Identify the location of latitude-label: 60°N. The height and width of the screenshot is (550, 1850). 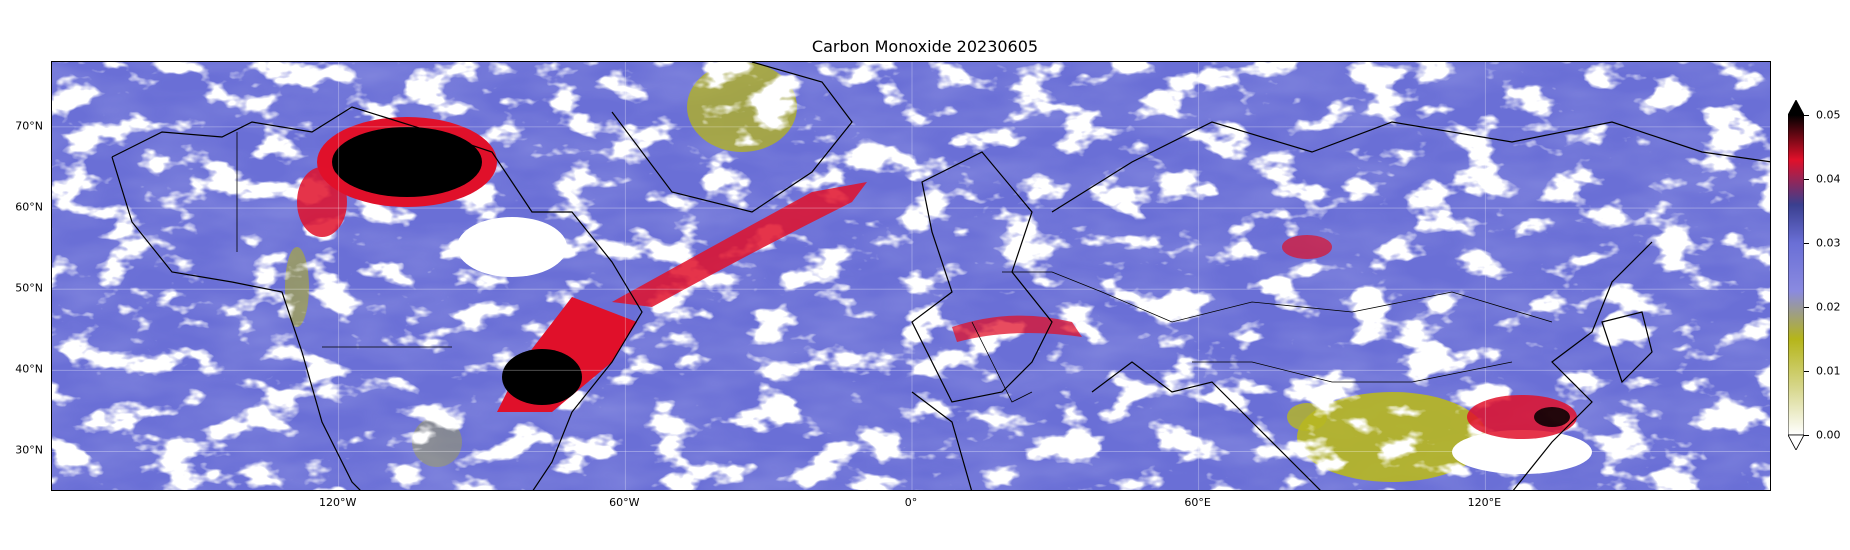
(29, 207).